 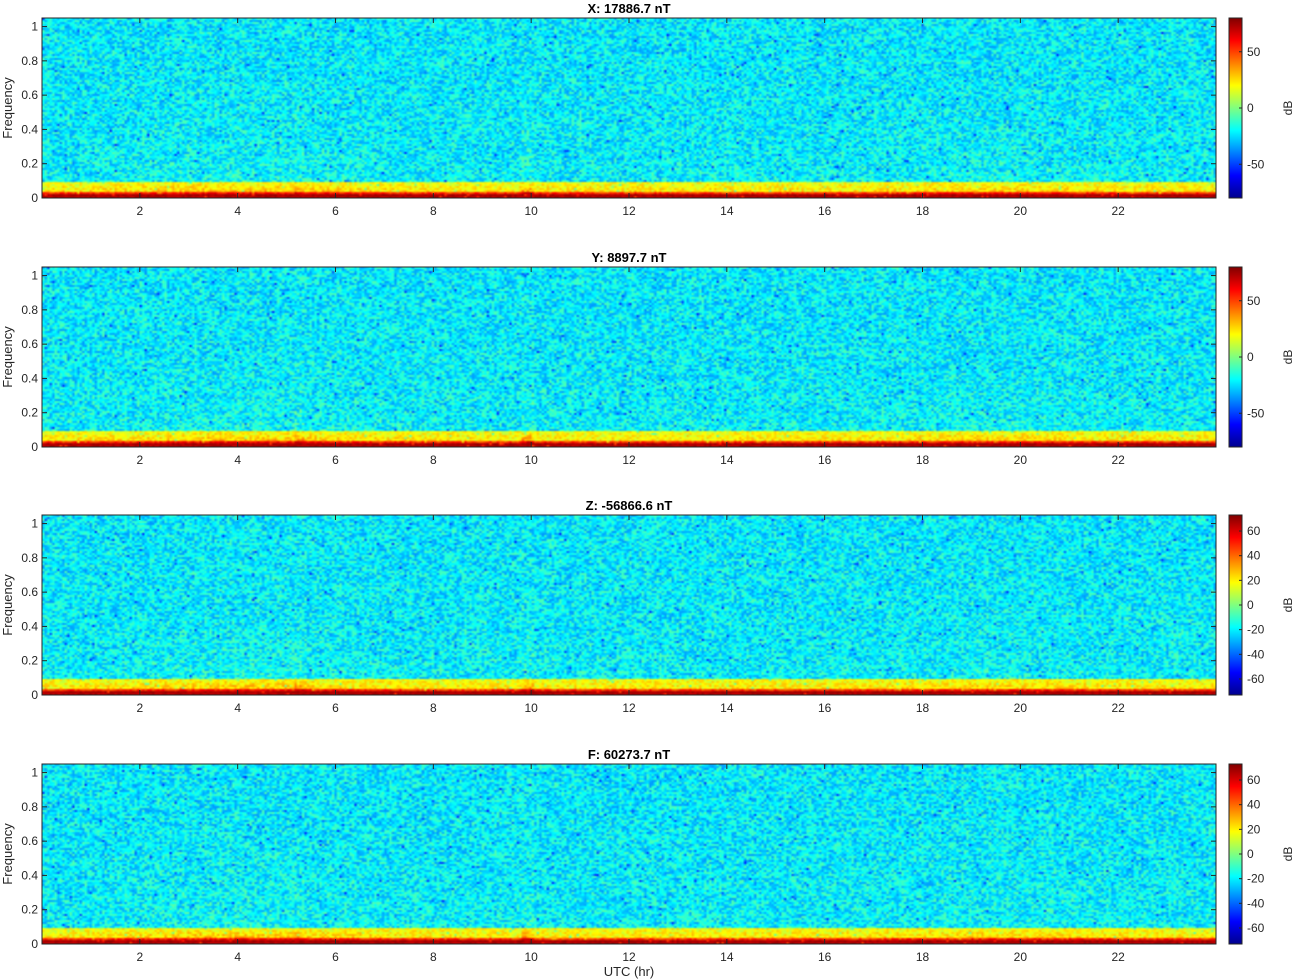 I want to click on subplot-title: Z: -56866.6 nT, so click(x=629, y=505).